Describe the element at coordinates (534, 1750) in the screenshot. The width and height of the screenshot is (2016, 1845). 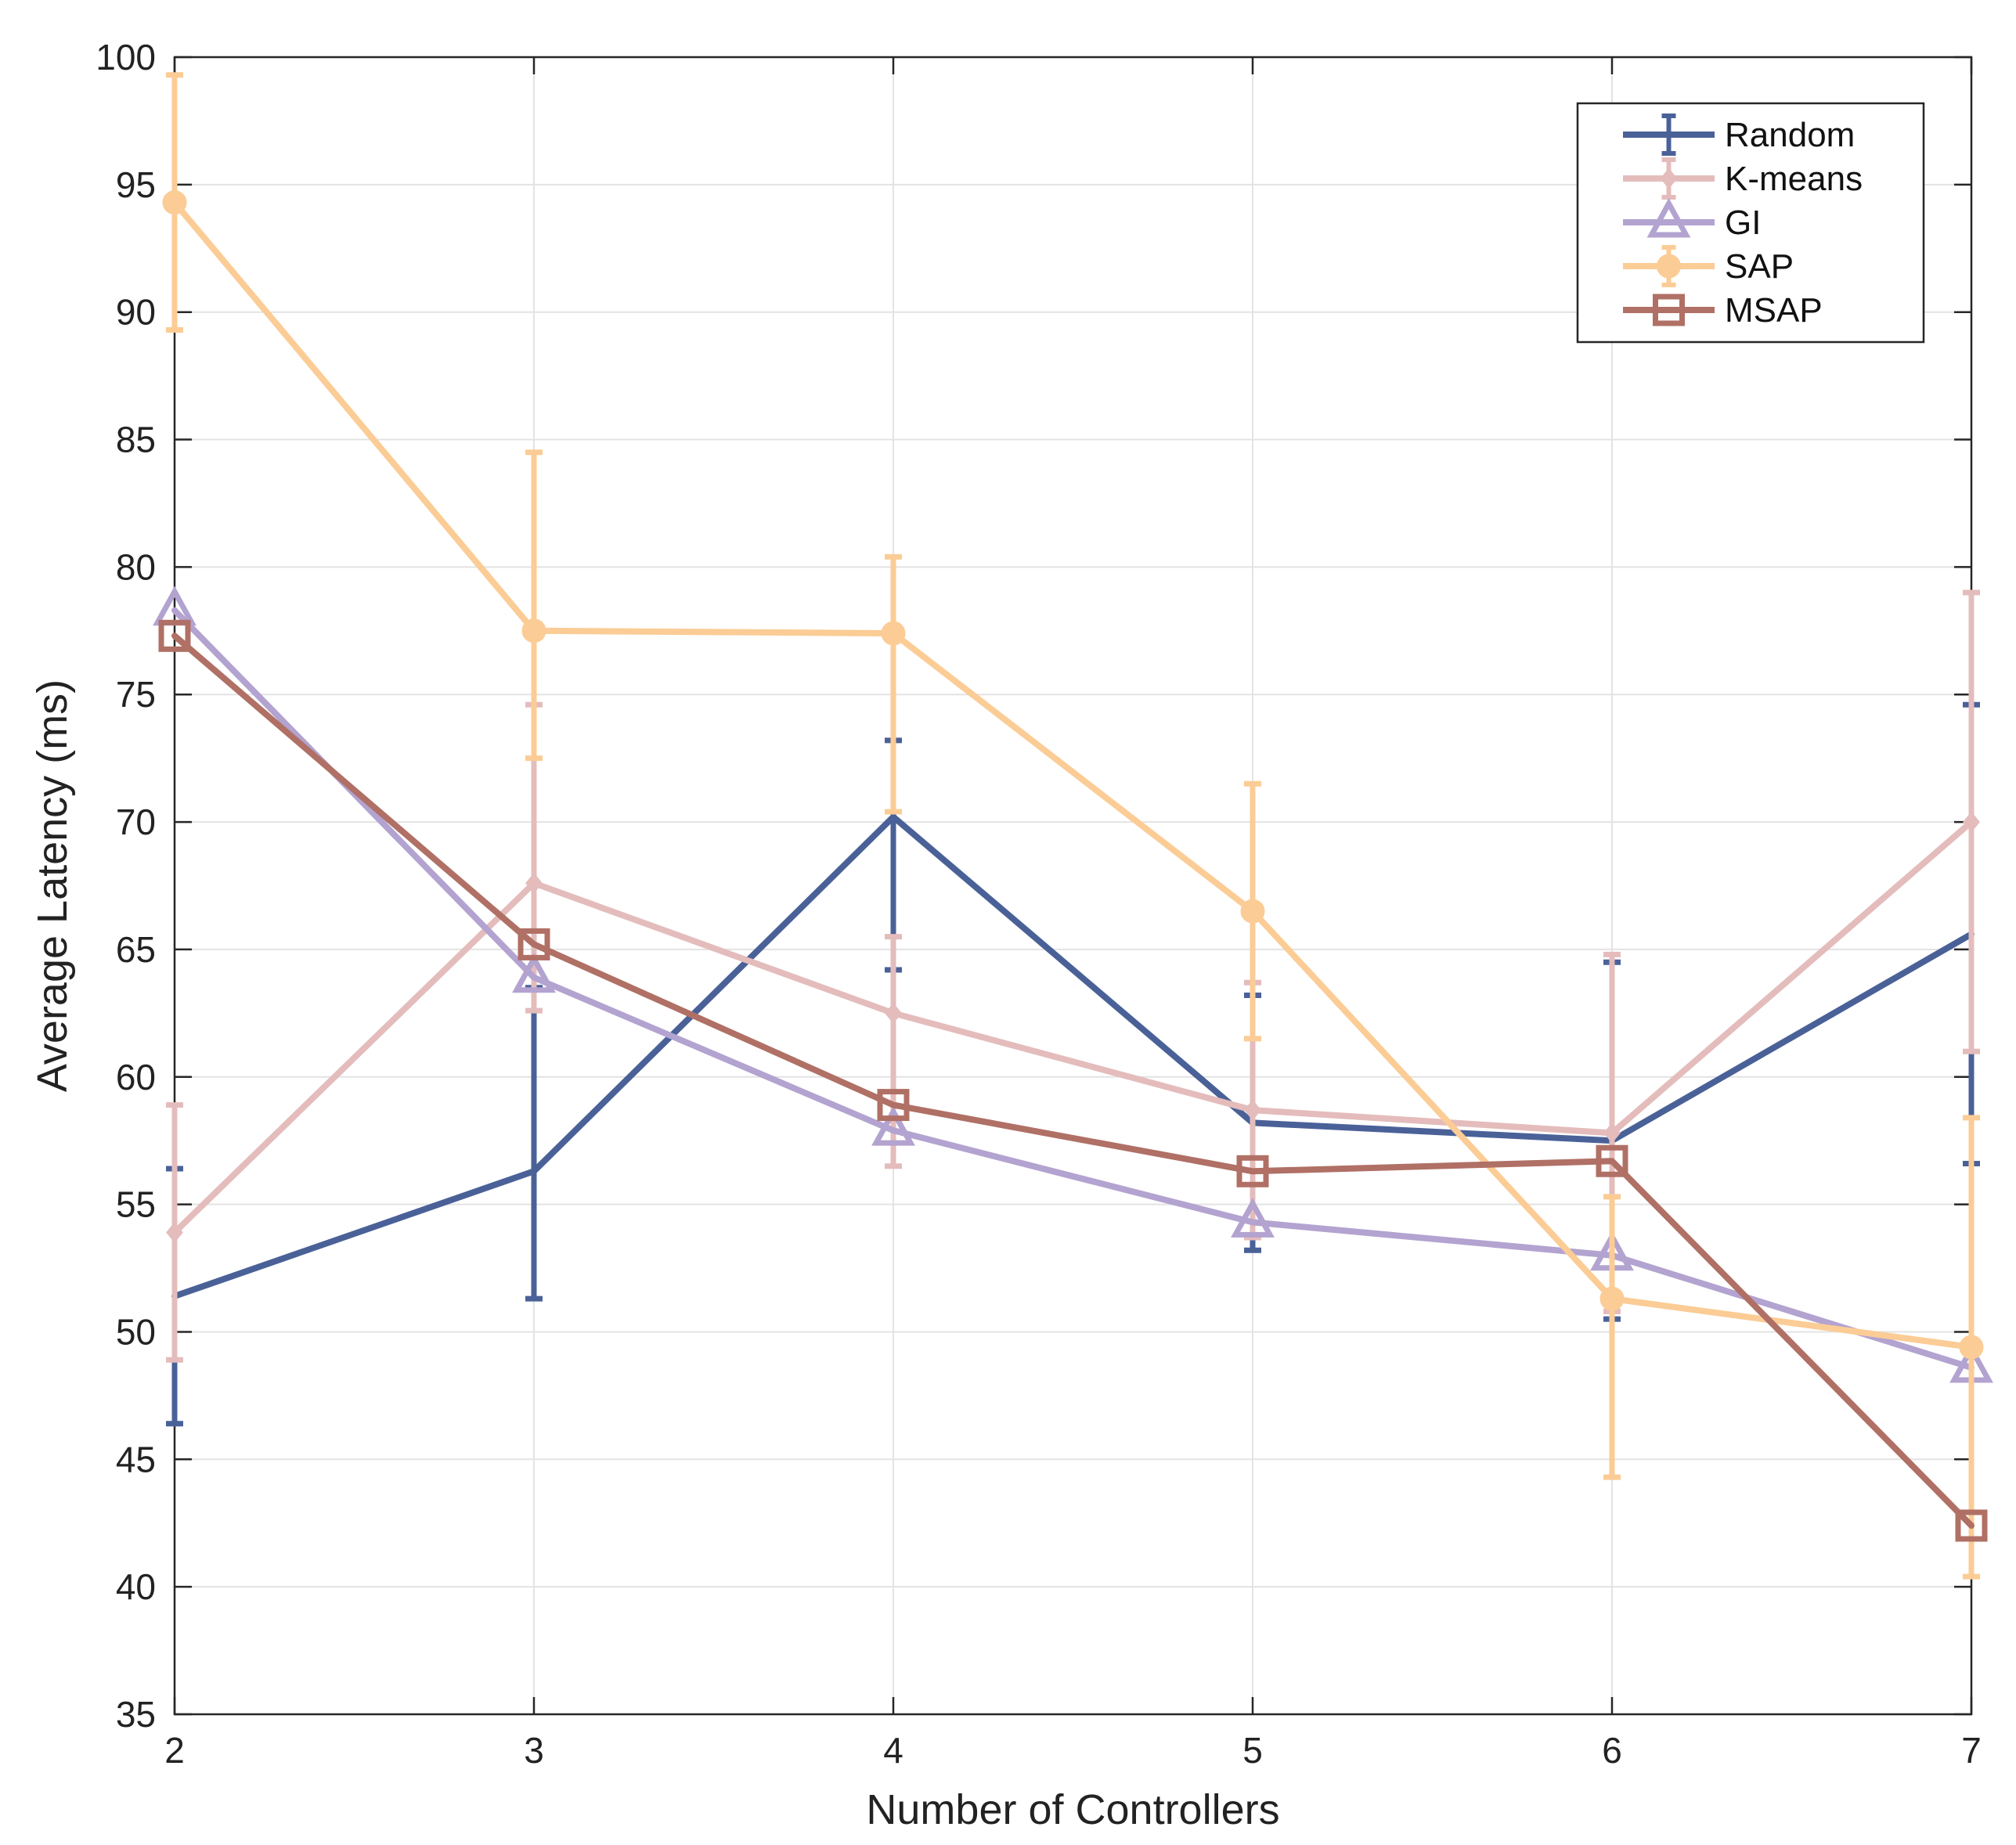
I see `x-tick-label: 3` at that location.